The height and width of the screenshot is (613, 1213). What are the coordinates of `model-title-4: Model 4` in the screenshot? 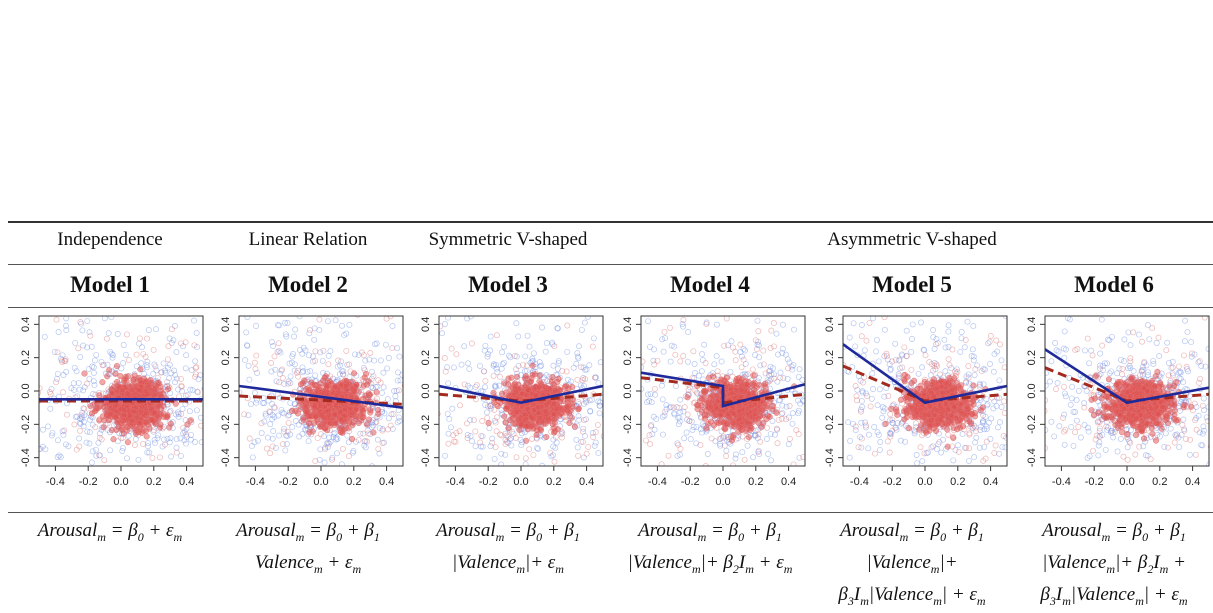 It's located at (710, 285).